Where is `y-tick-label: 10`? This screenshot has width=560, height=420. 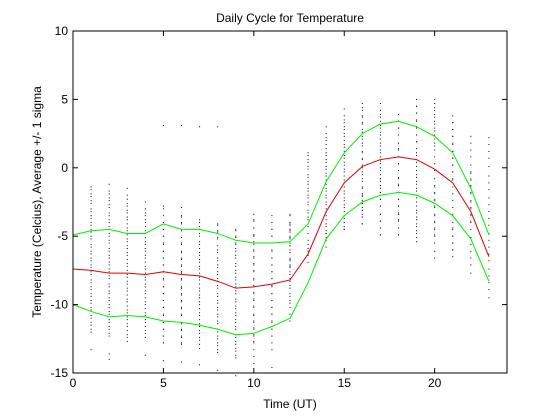
y-tick-label: 10 is located at coordinates (62, 31).